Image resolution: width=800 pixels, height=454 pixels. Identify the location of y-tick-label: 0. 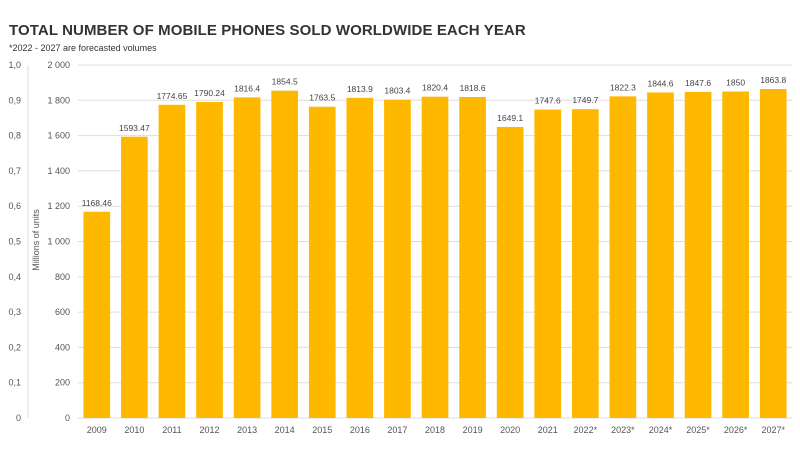
(67, 418).